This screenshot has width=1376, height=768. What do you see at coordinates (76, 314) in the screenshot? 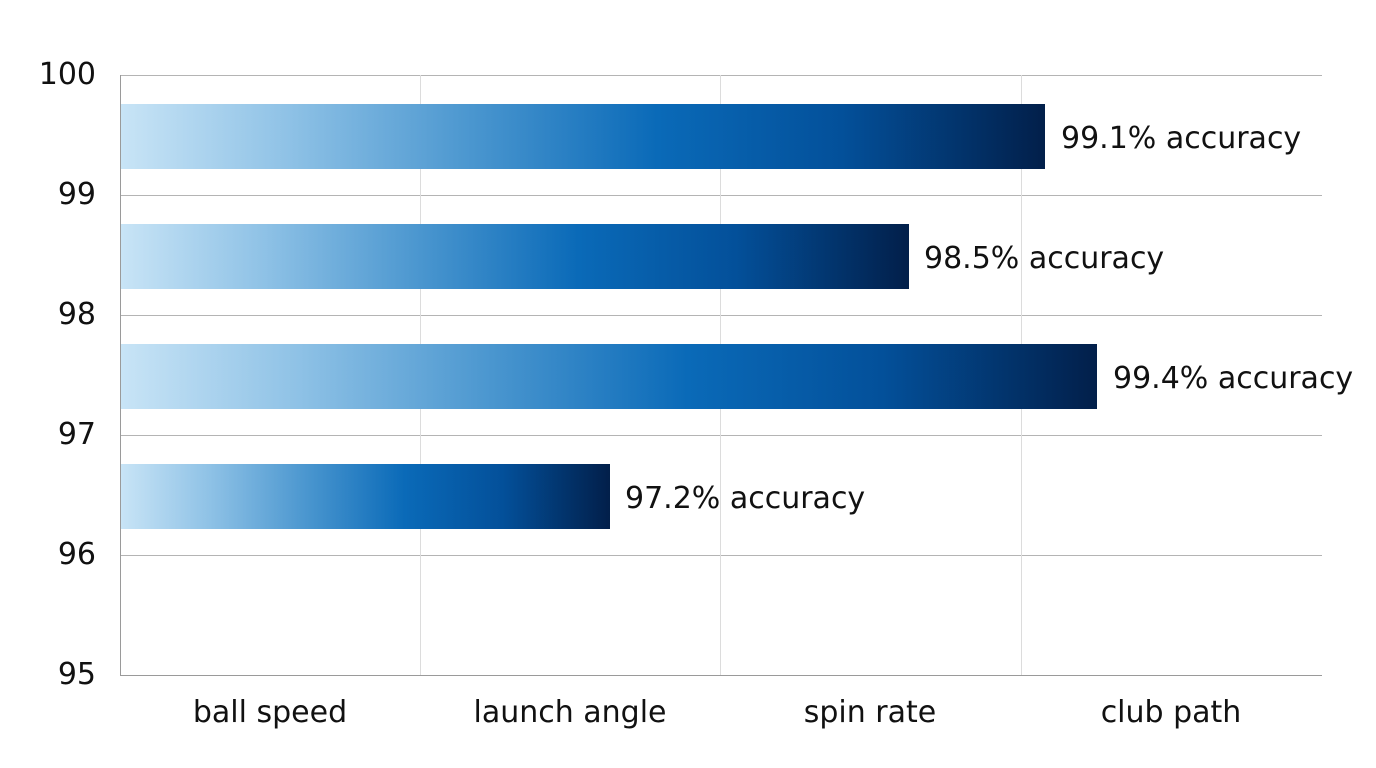
I see `y-tick-label: 98` at bounding box center [76, 314].